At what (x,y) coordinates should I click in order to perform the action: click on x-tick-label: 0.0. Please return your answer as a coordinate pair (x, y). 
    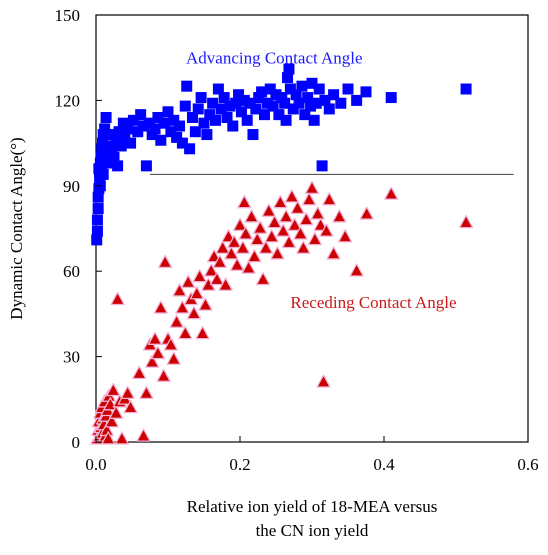
    Looking at the image, I should click on (95, 464).